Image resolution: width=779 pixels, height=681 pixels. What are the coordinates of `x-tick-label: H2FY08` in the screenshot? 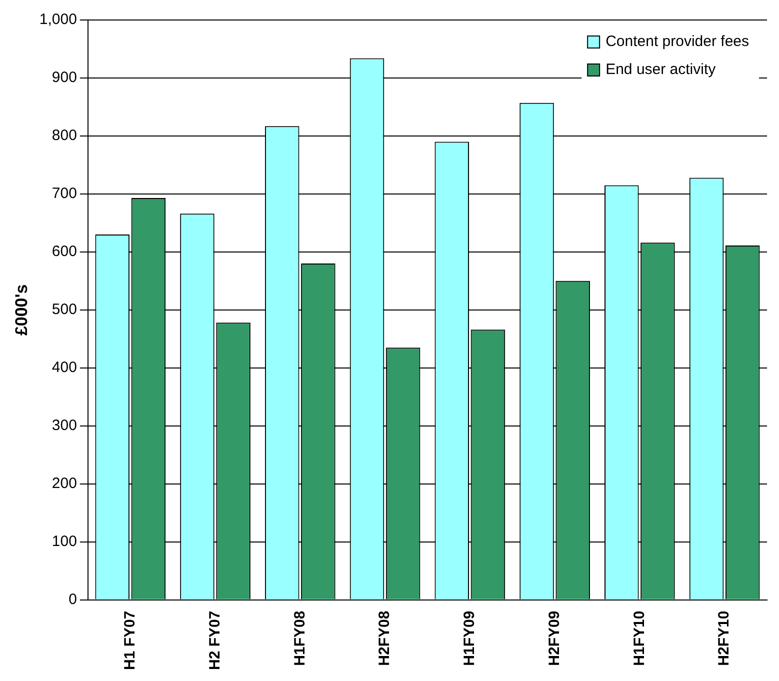 It's located at (385, 638).